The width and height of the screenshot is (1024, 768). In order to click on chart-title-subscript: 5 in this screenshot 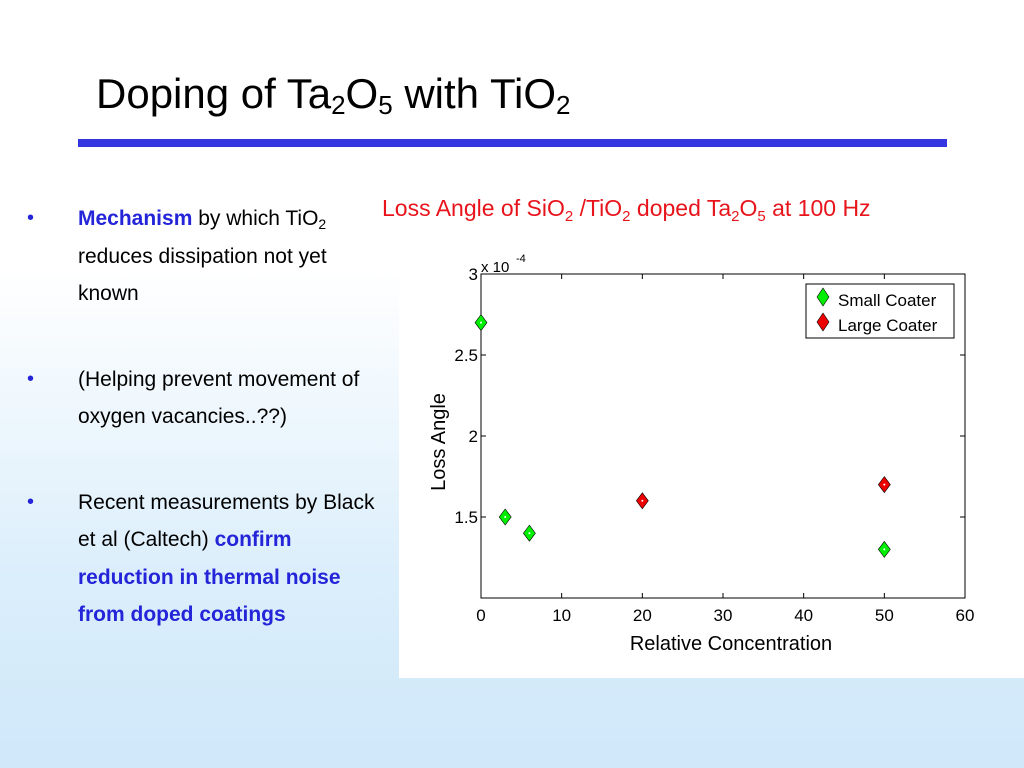, I will do `click(761, 216)`.